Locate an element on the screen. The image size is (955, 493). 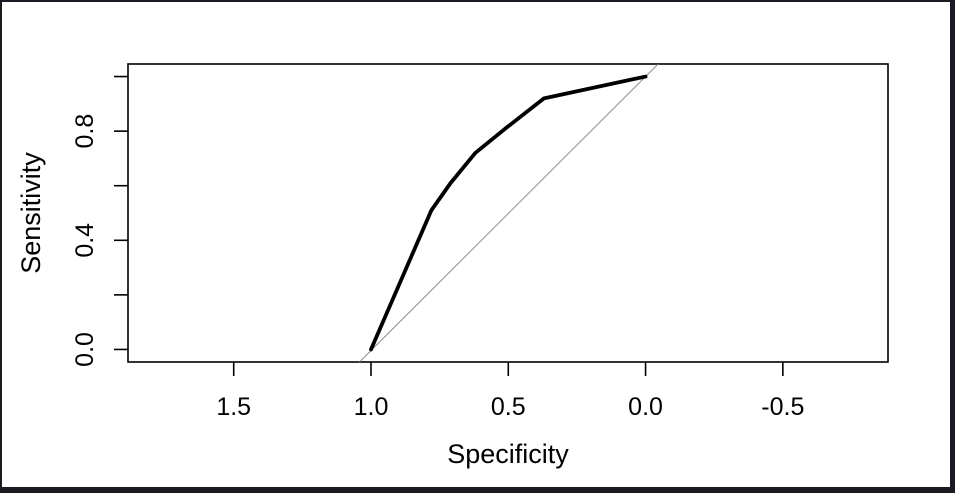
window-border-right is located at coordinates (952, 246).